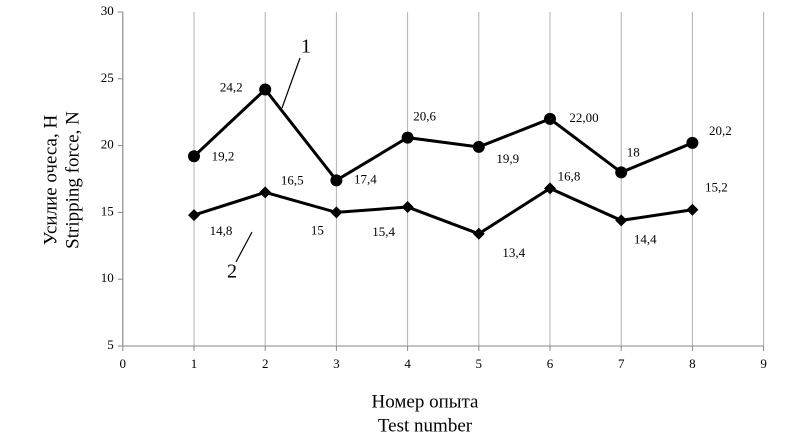 This screenshot has height=443, width=799. I want to click on y-tick-label: 25, so click(107, 77).